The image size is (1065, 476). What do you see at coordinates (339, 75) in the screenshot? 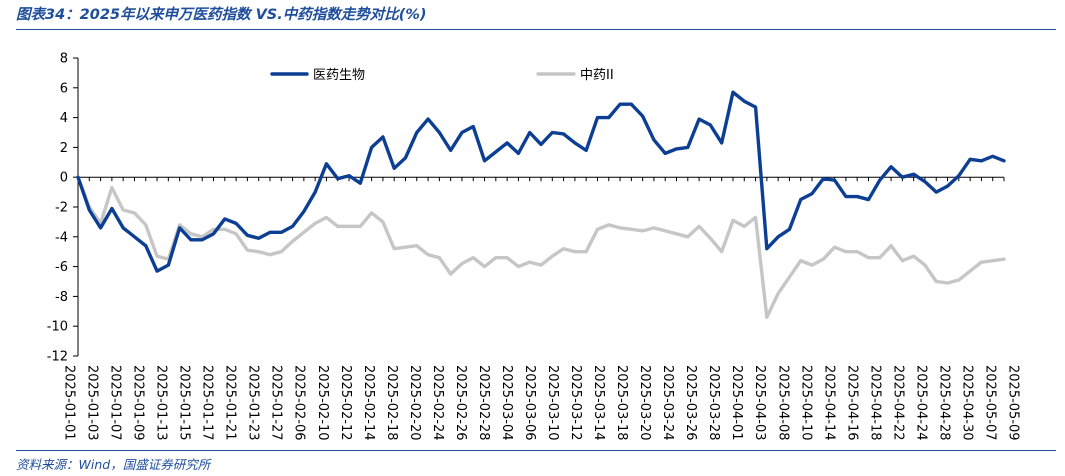
I see `legend-label: 医药生物` at bounding box center [339, 75].